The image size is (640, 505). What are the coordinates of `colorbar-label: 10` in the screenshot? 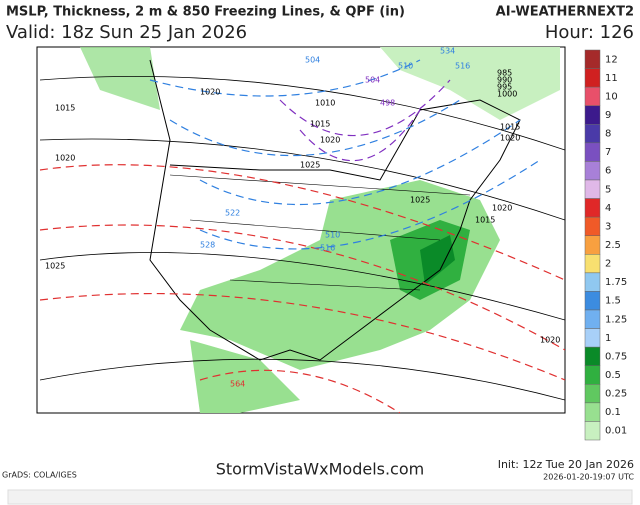 It's located at (611, 96).